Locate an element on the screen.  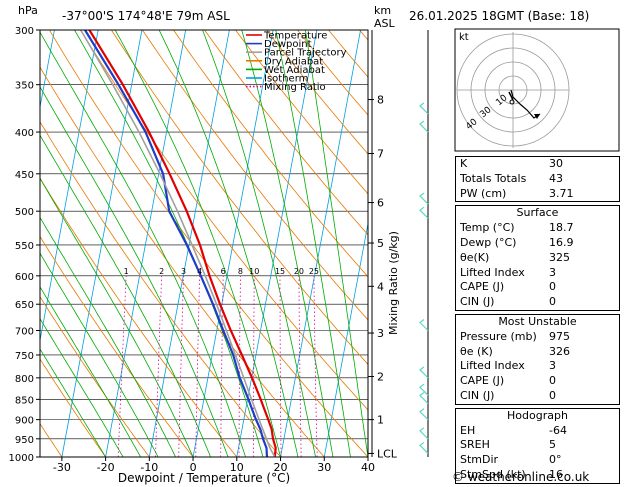
mu-pressure-row: Pressure (mb)975 is located at coordinates (537, 337).